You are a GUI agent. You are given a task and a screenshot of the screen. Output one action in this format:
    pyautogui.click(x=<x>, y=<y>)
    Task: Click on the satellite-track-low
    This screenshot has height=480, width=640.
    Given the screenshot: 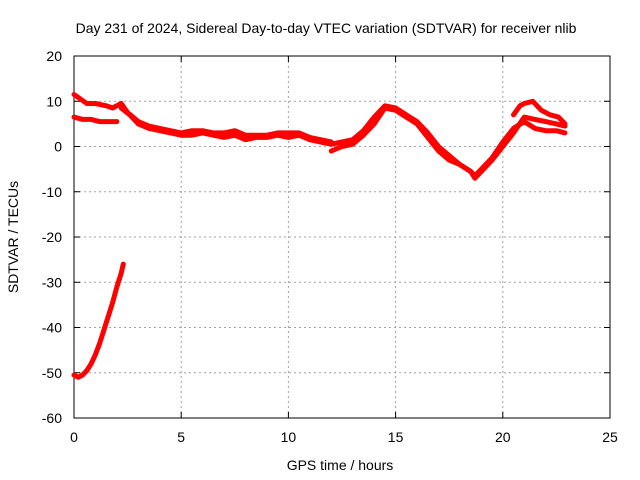 What is the action you would take?
    pyautogui.click(x=98, y=320)
    